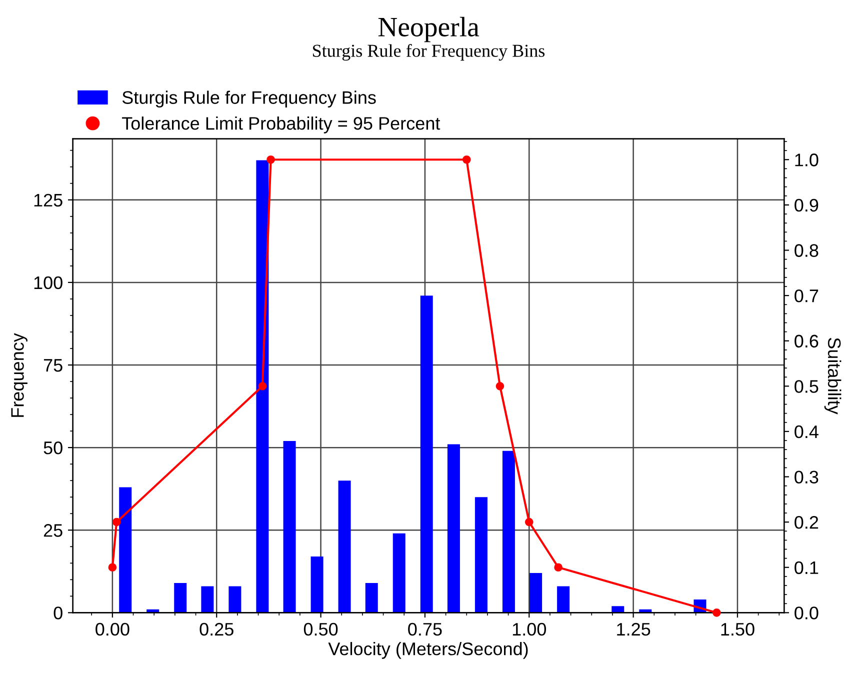 The width and height of the screenshot is (857, 677). I want to click on y2-tick-label: 0.6, so click(806, 341).